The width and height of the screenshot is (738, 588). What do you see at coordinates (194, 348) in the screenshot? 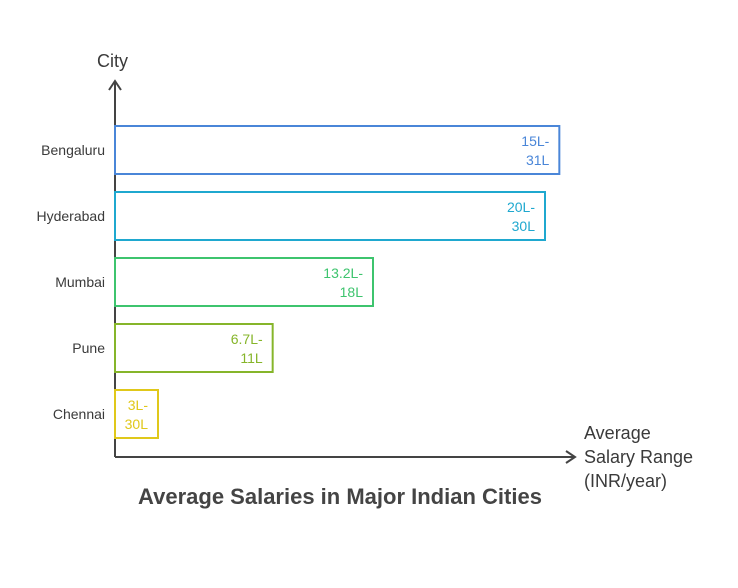
I see `bar-pune` at bounding box center [194, 348].